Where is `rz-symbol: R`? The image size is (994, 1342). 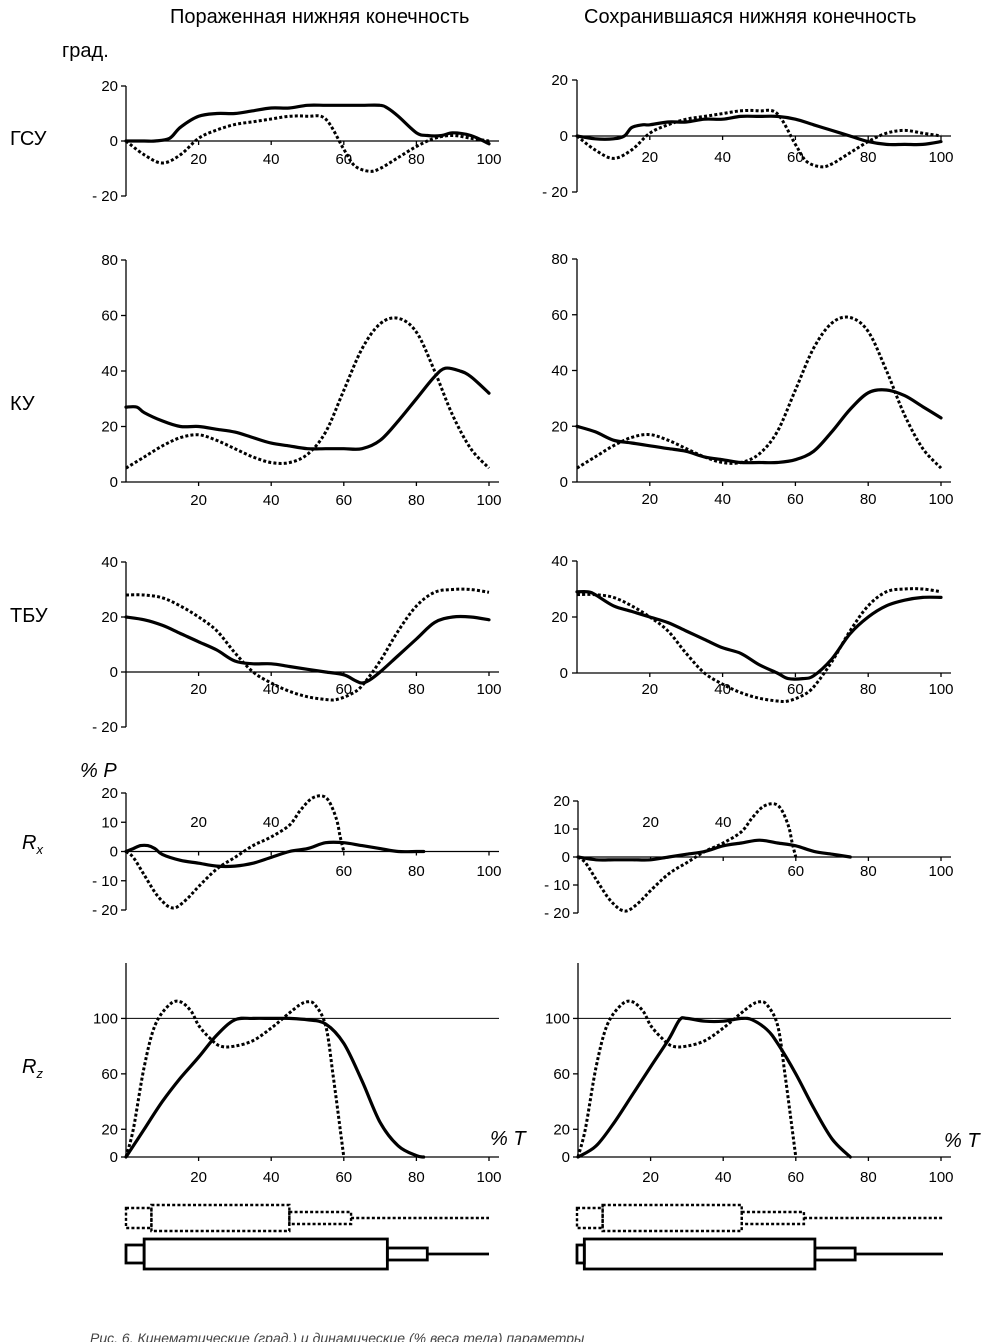
rz-symbol: R is located at coordinates (29, 1067).